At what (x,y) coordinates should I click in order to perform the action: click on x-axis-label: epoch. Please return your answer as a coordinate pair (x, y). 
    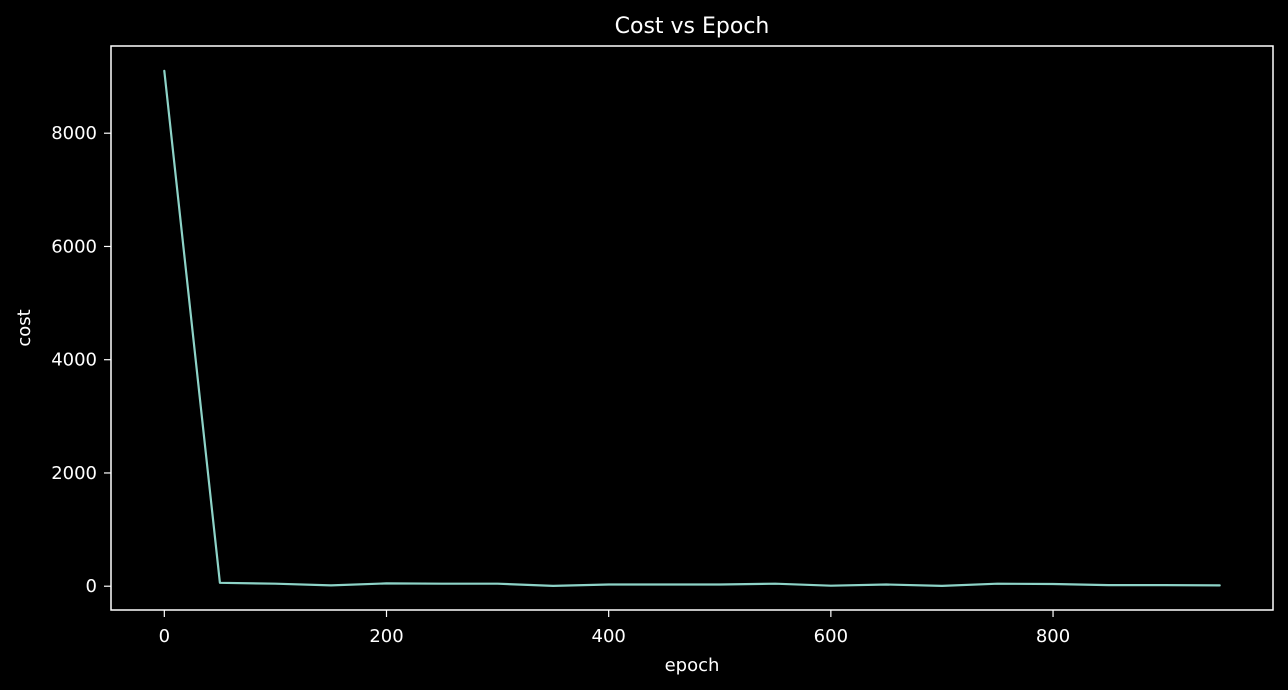
    Looking at the image, I should click on (692, 665).